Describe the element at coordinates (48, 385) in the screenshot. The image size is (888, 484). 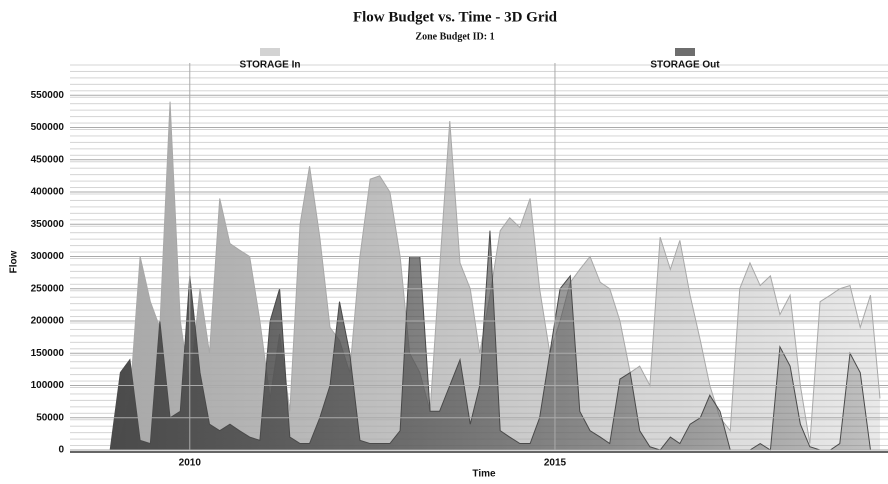
I see `y-tick-label: 100000` at that location.